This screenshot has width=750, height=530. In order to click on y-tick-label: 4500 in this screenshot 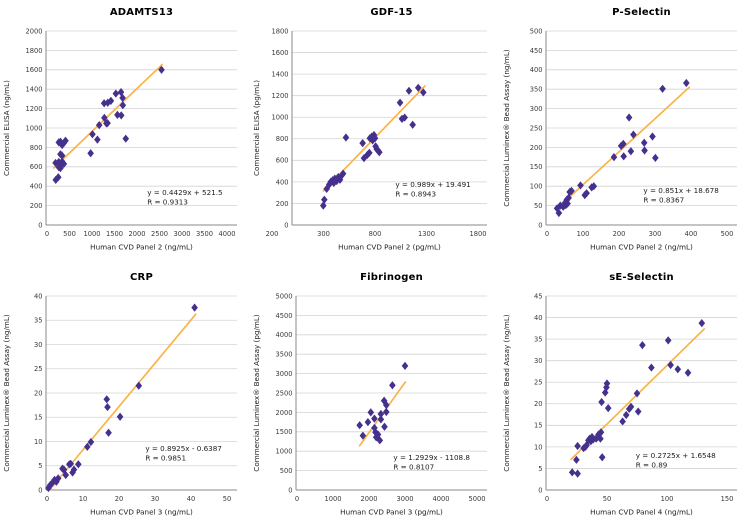, I will do `click(283, 316)`.